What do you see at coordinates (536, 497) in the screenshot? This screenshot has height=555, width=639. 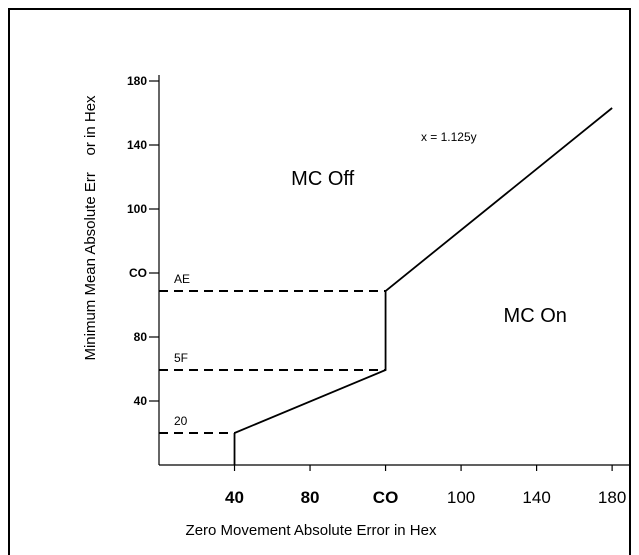 I see `x-tick-label: 140` at bounding box center [536, 497].